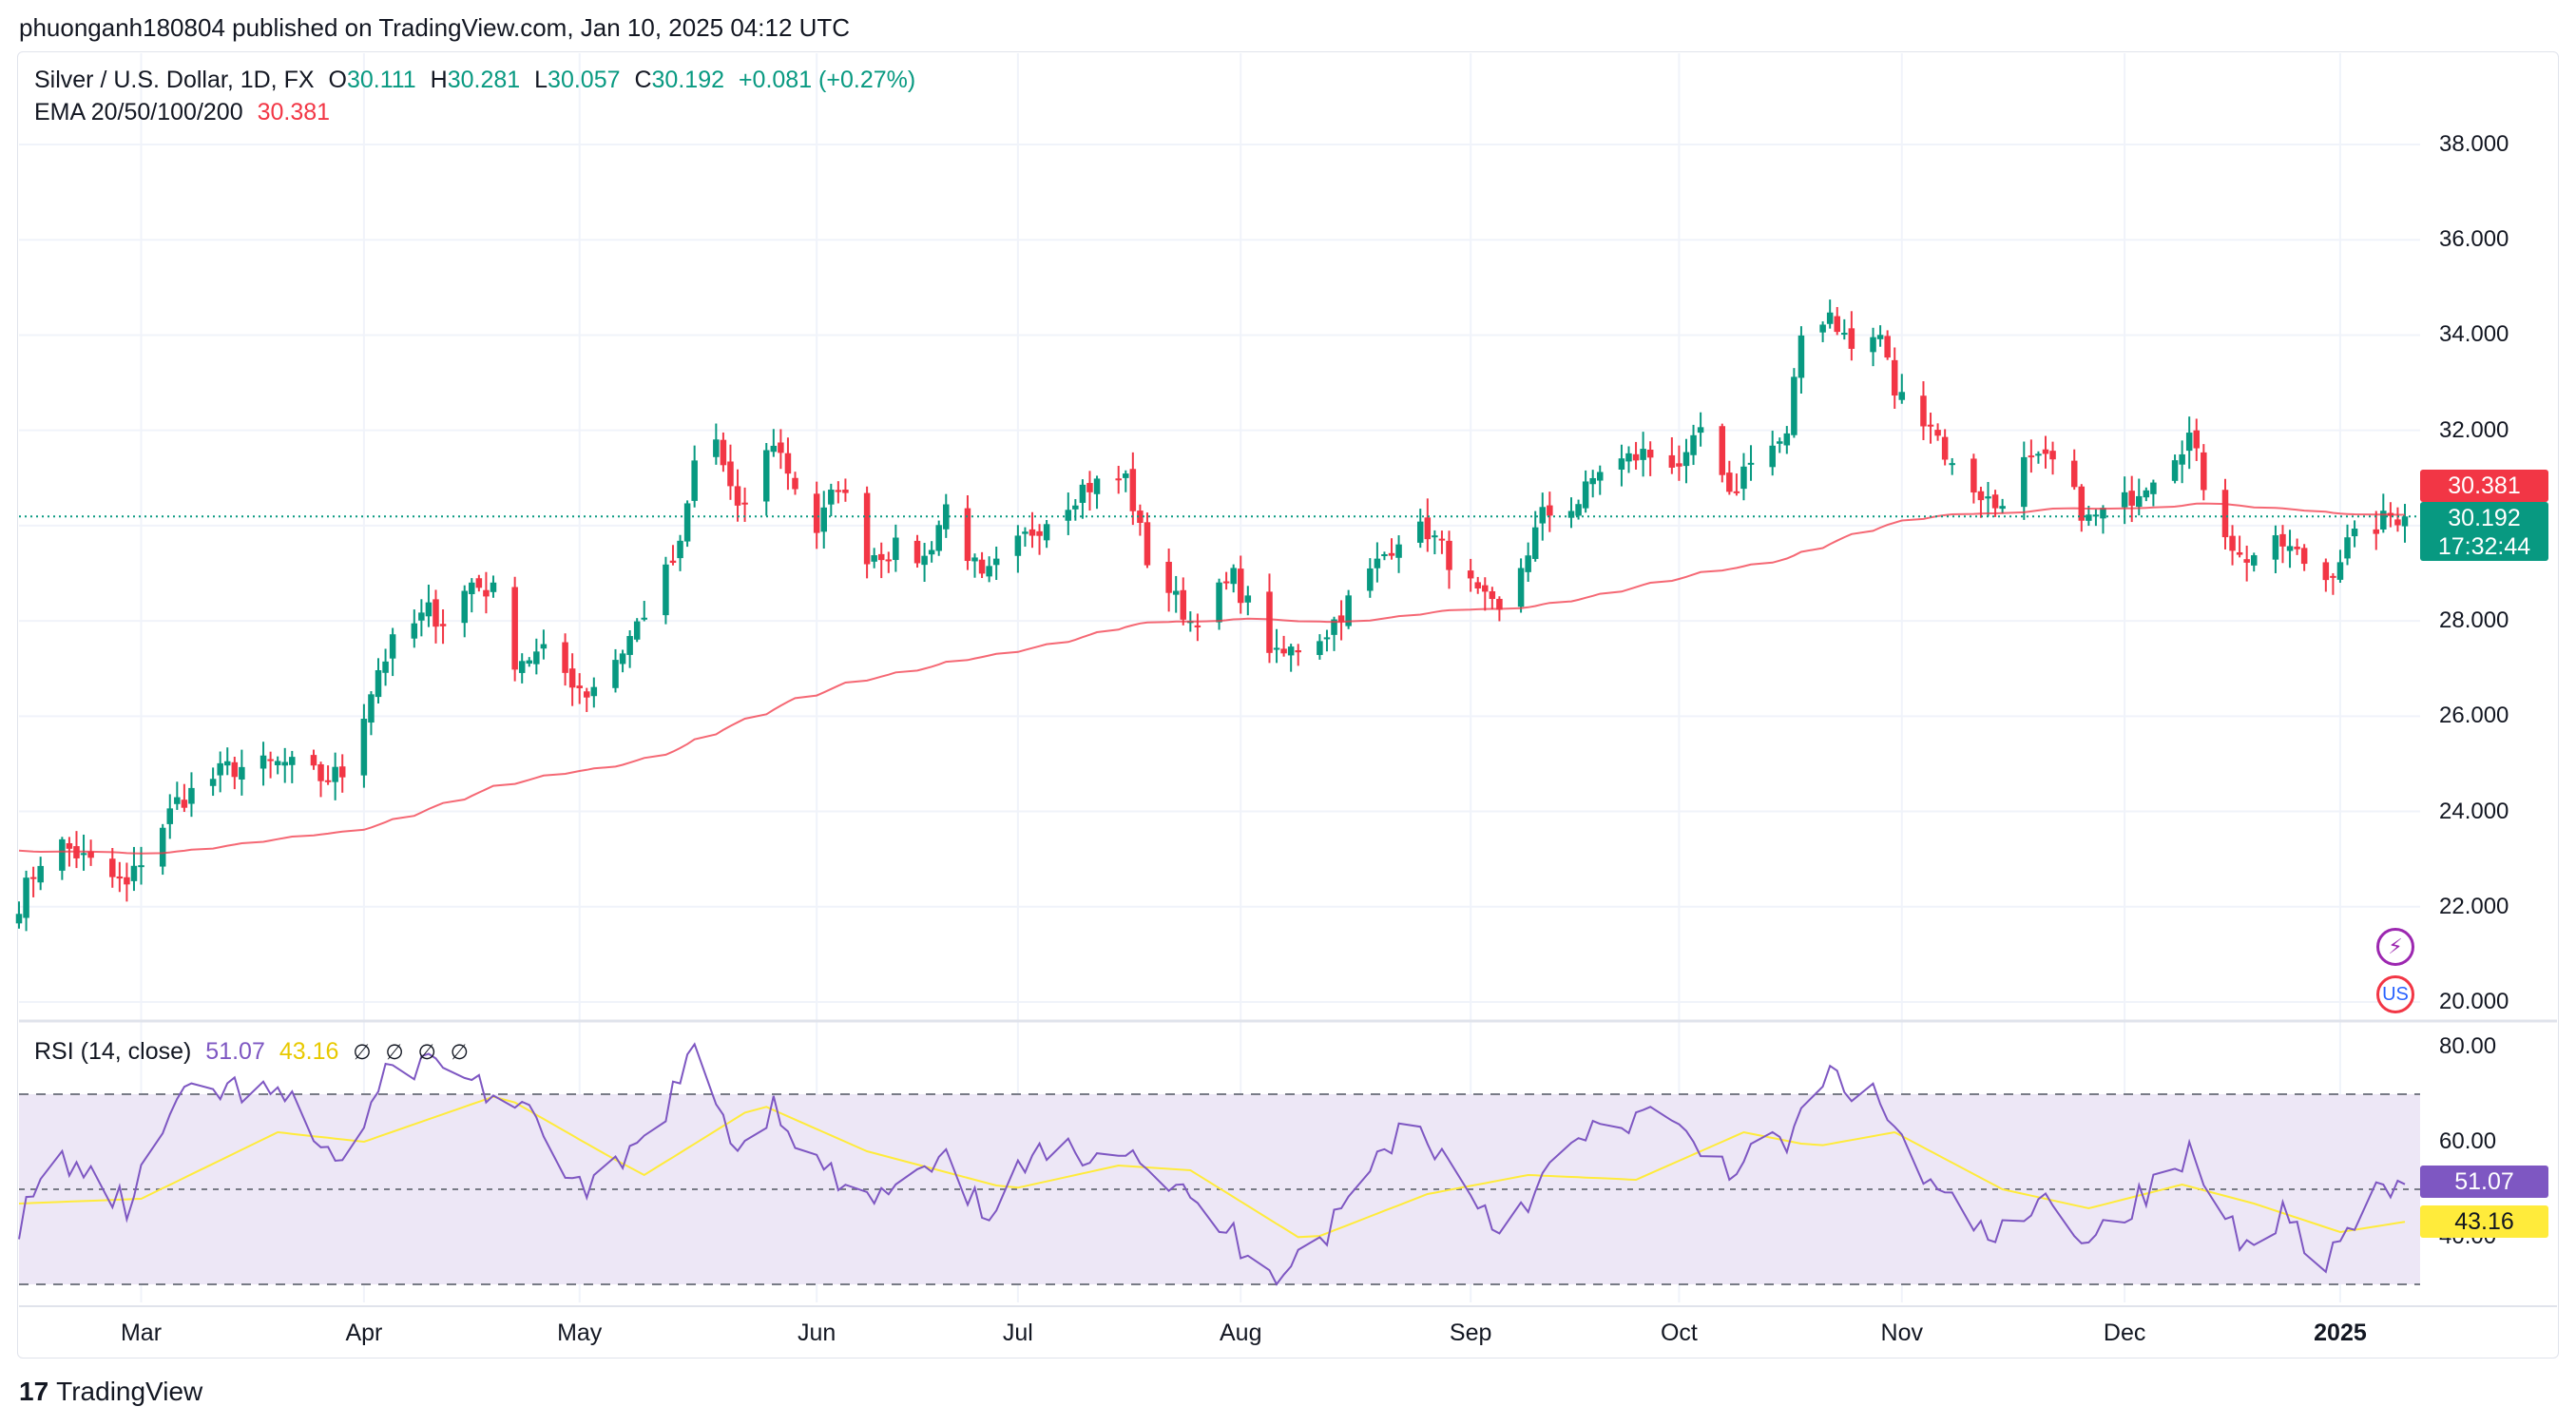  I want to click on rsi-label: RSI (14, close), so click(113, 1051).